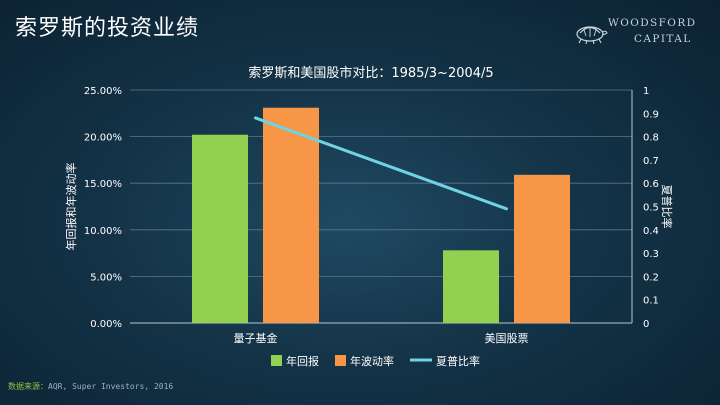 The height and width of the screenshot is (405, 720). I want to click on woodsford-logo-icon, so click(592, 35).